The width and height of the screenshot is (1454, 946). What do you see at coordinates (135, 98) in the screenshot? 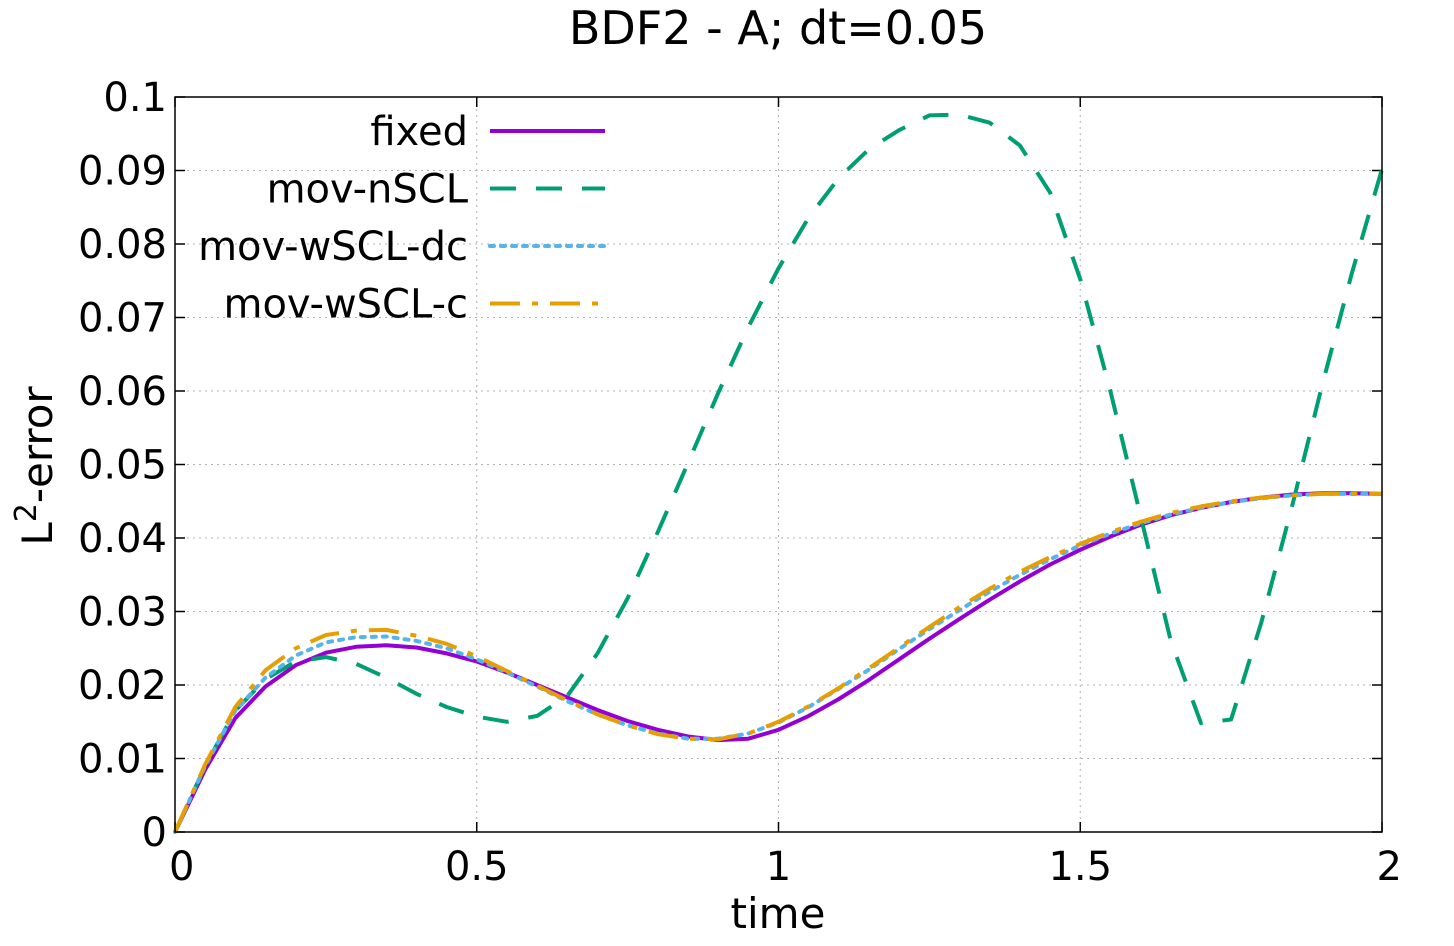
I see `y-tick-label: 0.1` at bounding box center [135, 98].